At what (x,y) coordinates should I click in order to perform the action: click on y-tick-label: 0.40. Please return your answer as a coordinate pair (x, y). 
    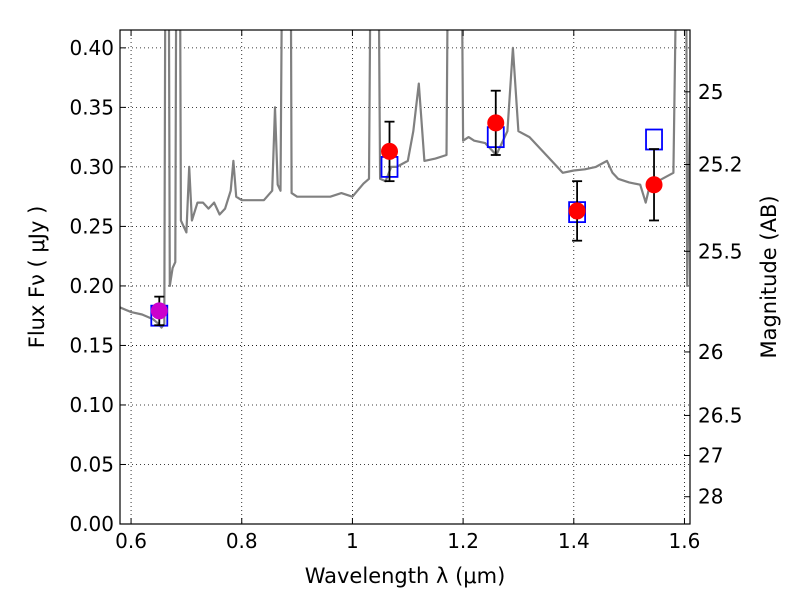
    Looking at the image, I should click on (91, 48).